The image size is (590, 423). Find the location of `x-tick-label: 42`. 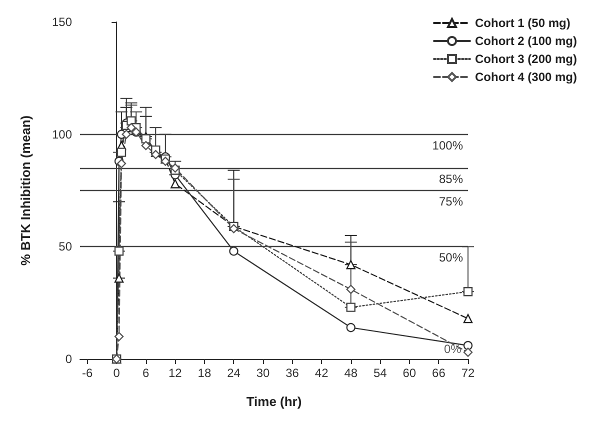

x-tick-label: 42 is located at coordinates (321, 373).